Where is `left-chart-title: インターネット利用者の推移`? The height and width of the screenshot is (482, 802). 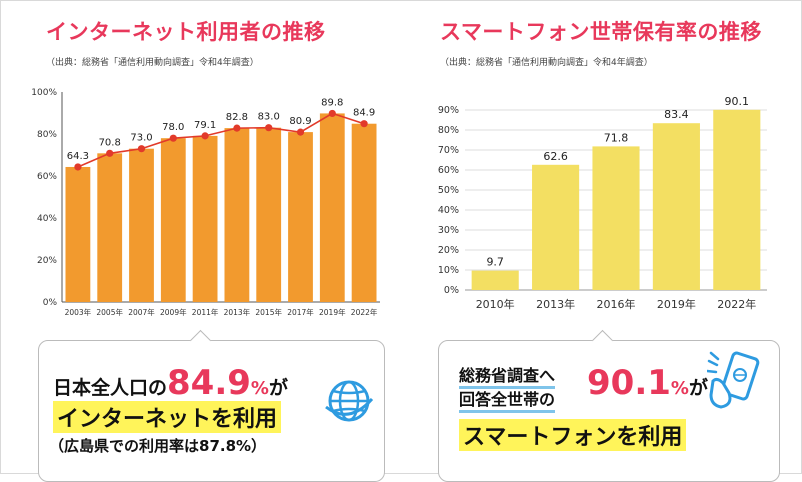 left-chart-title: インターネット利用者の推移 is located at coordinates (186, 32).